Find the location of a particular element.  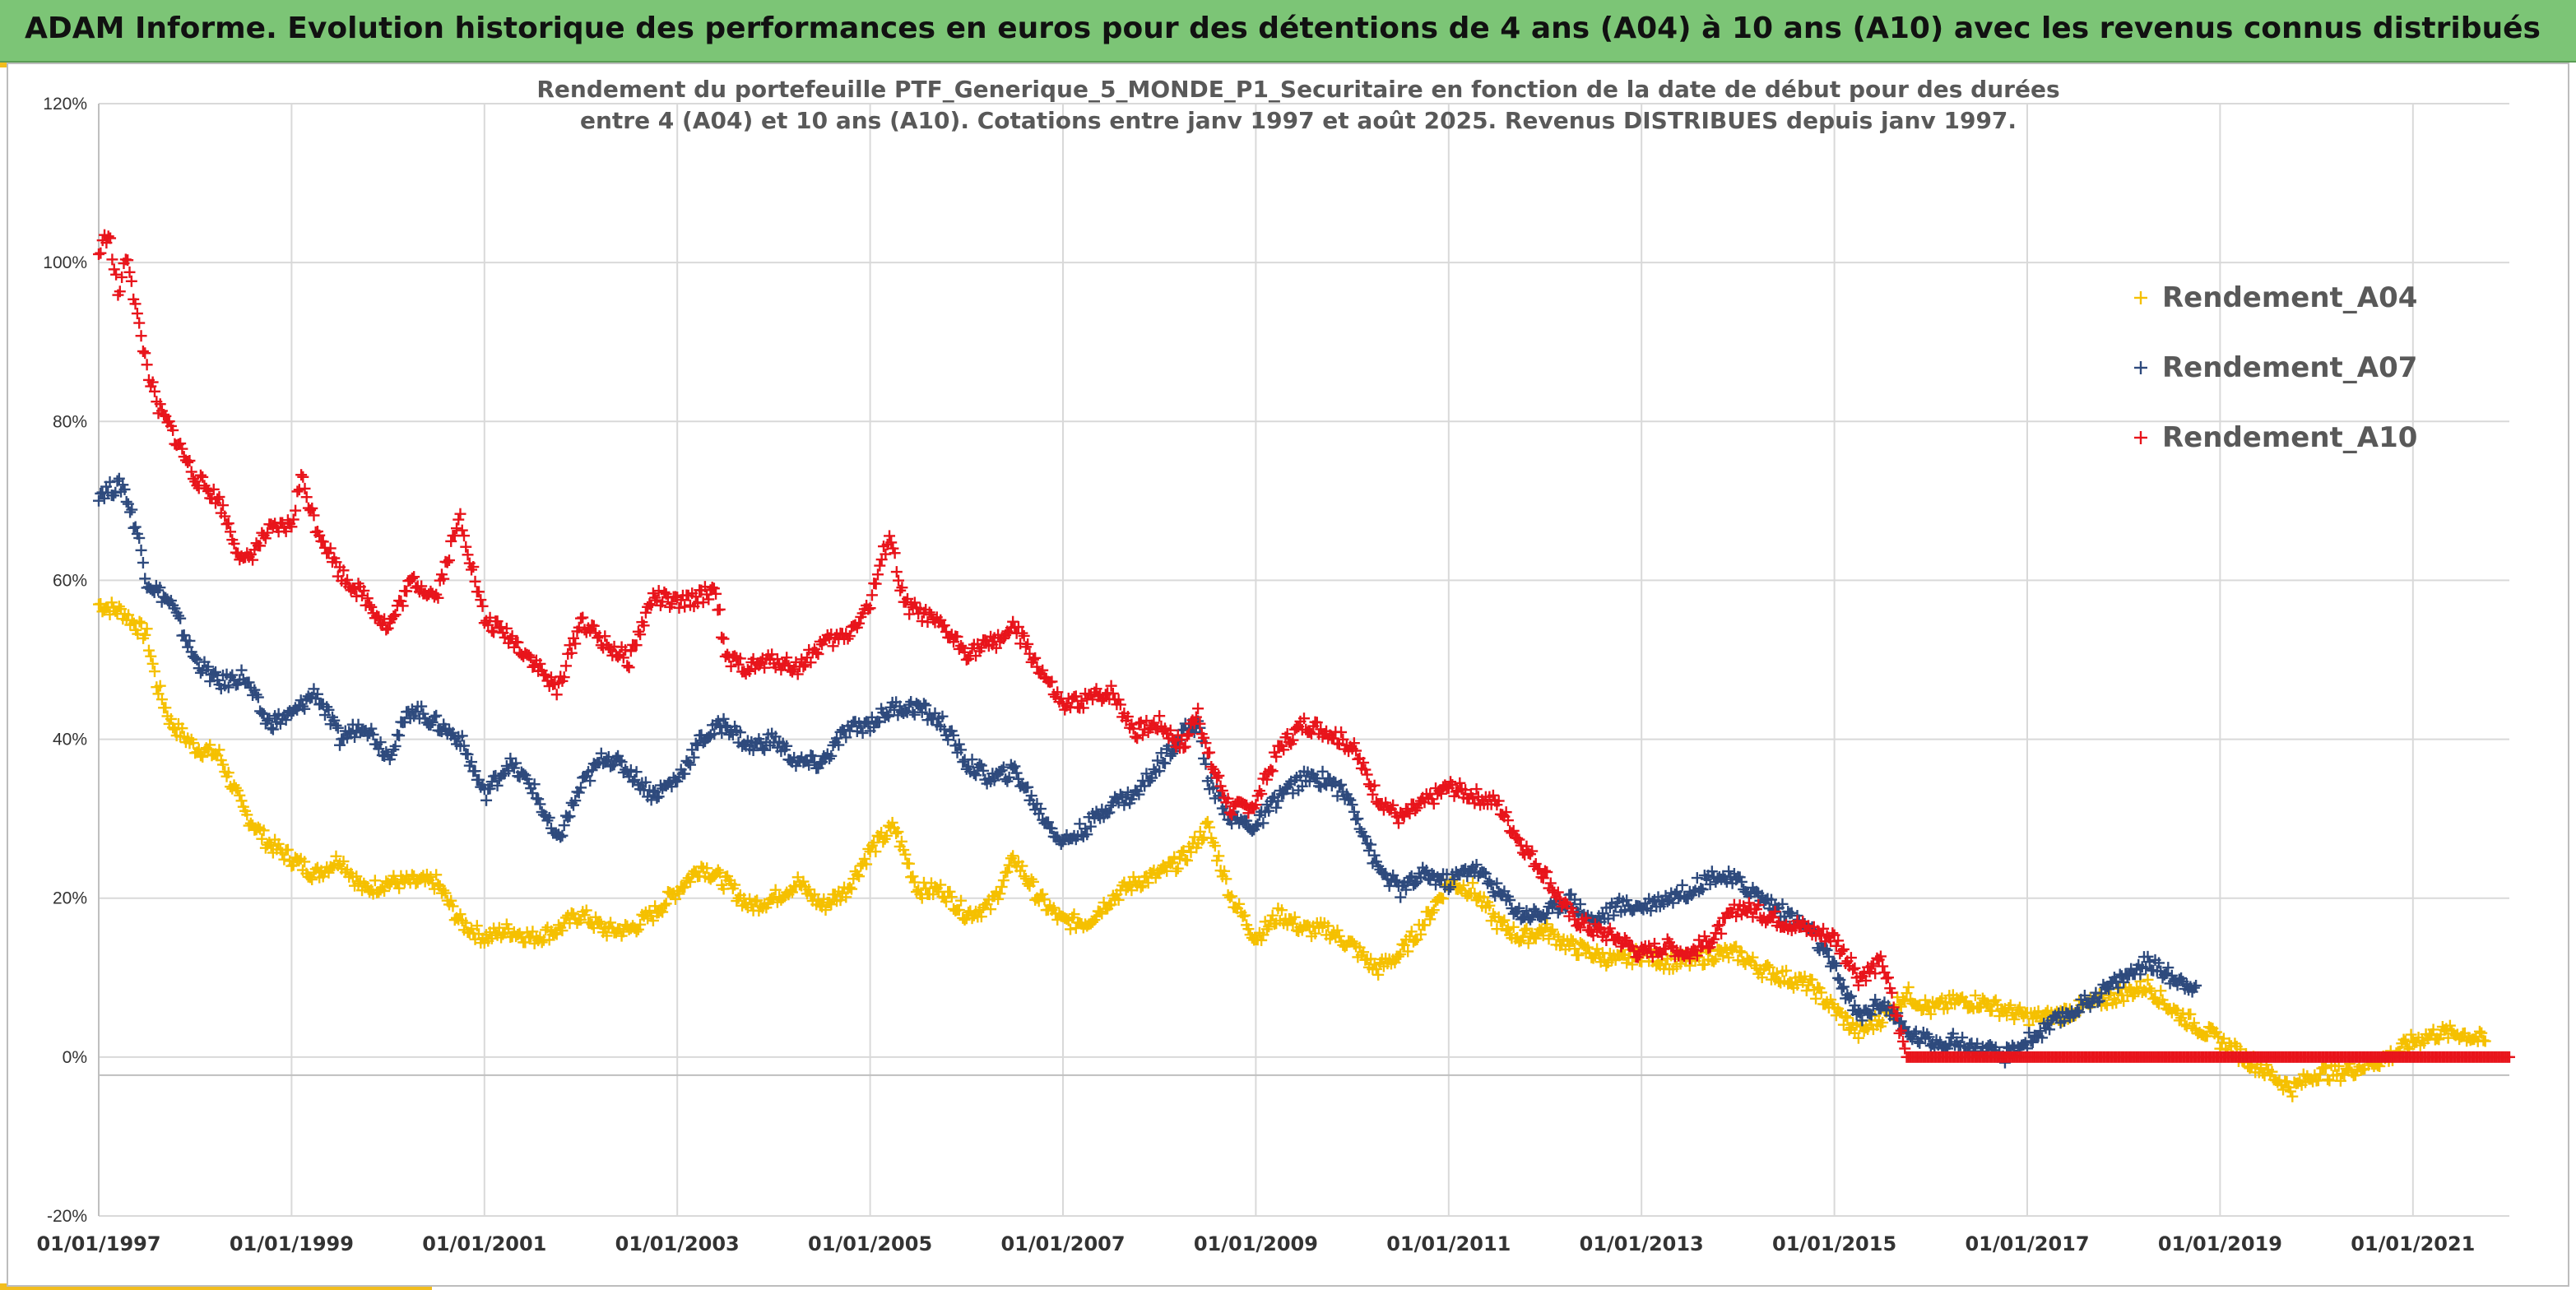

x-tick-label: 01/01/2013 is located at coordinates (1642, 1243).